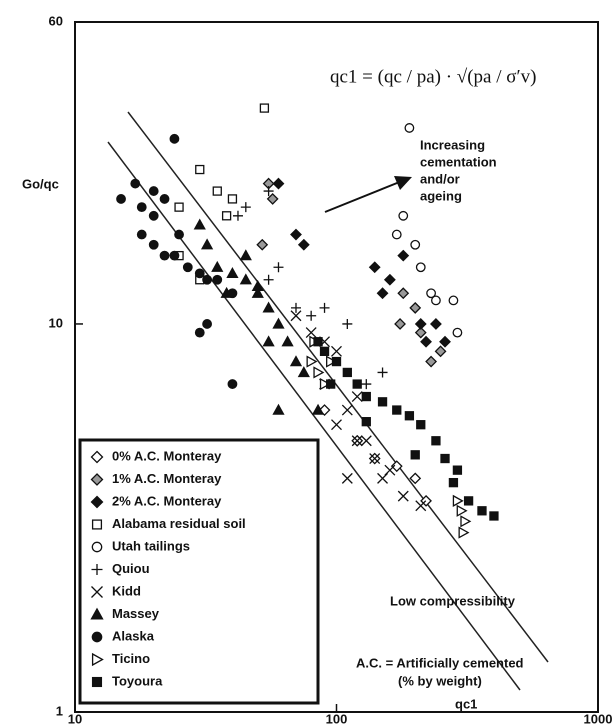  Describe the element at coordinates (56, 322) in the screenshot. I see `y-tick-label: 10` at that location.